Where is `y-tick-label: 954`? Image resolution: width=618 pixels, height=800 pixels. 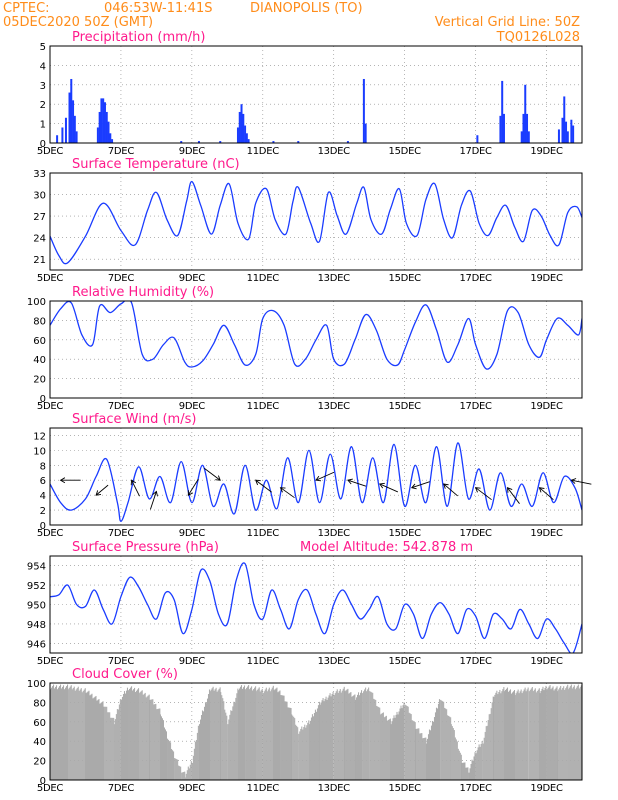 y-tick-label: 954 is located at coordinates (36, 567).